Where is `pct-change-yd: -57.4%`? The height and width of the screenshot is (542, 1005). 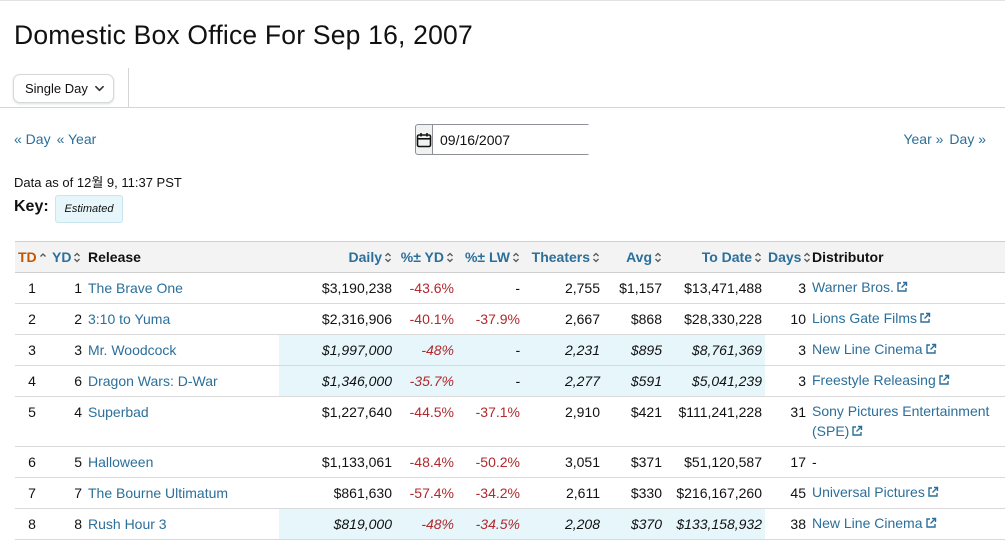
pct-change-yd: -57.4% is located at coordinates (426, 493).